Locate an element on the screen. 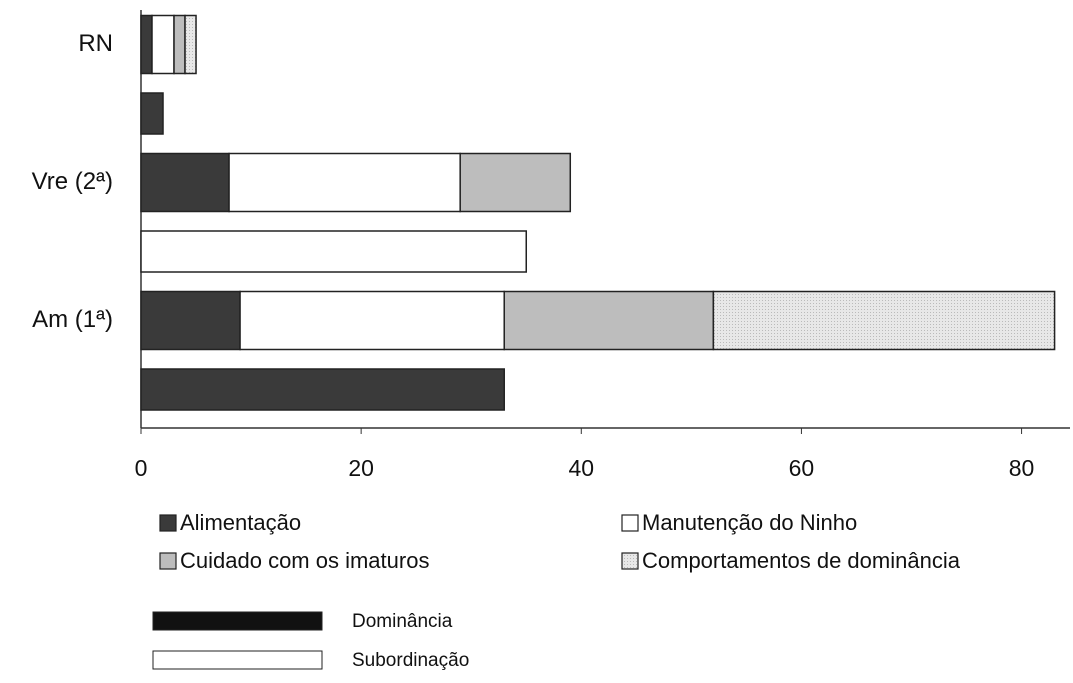  x-tick-label: 20 is located at coordinates (361, 468).